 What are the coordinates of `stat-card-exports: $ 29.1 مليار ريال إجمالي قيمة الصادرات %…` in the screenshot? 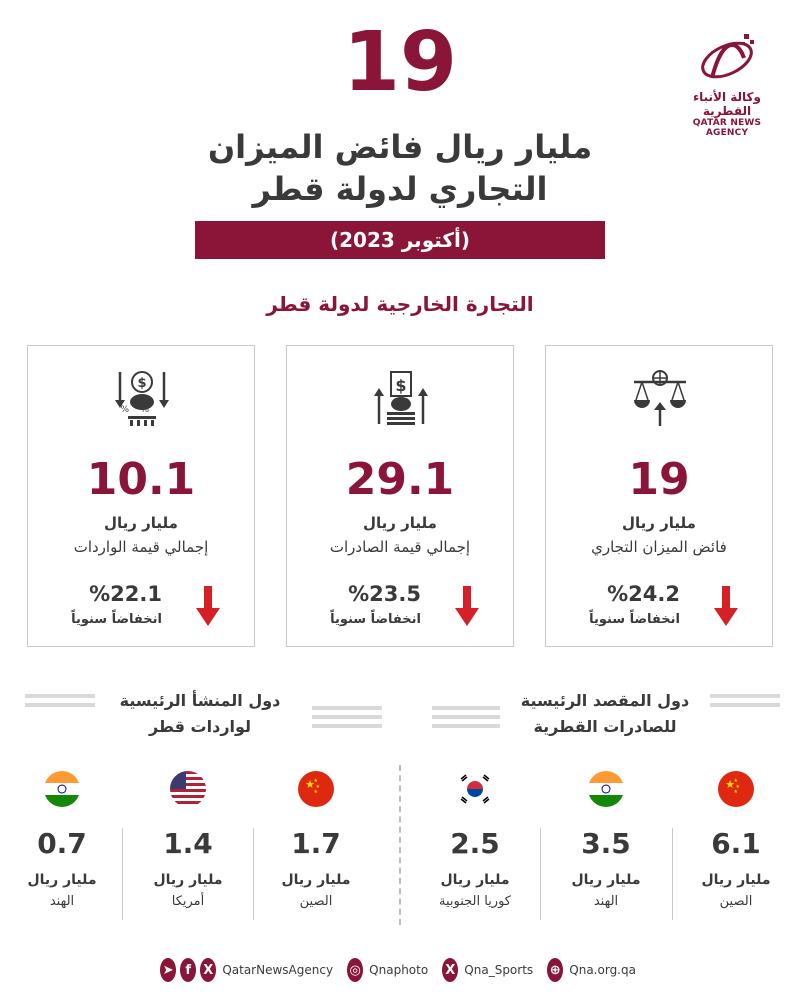 It's located at (400, 496).